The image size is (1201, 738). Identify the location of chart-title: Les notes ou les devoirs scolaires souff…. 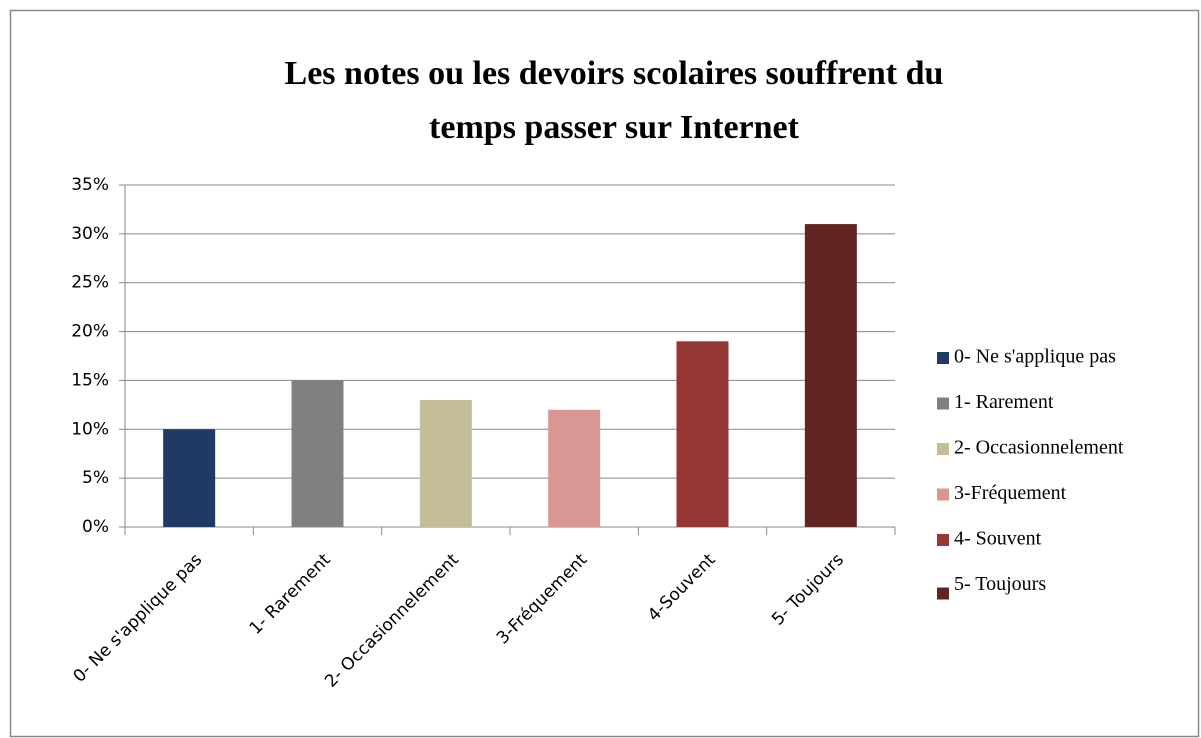
(614, 73).